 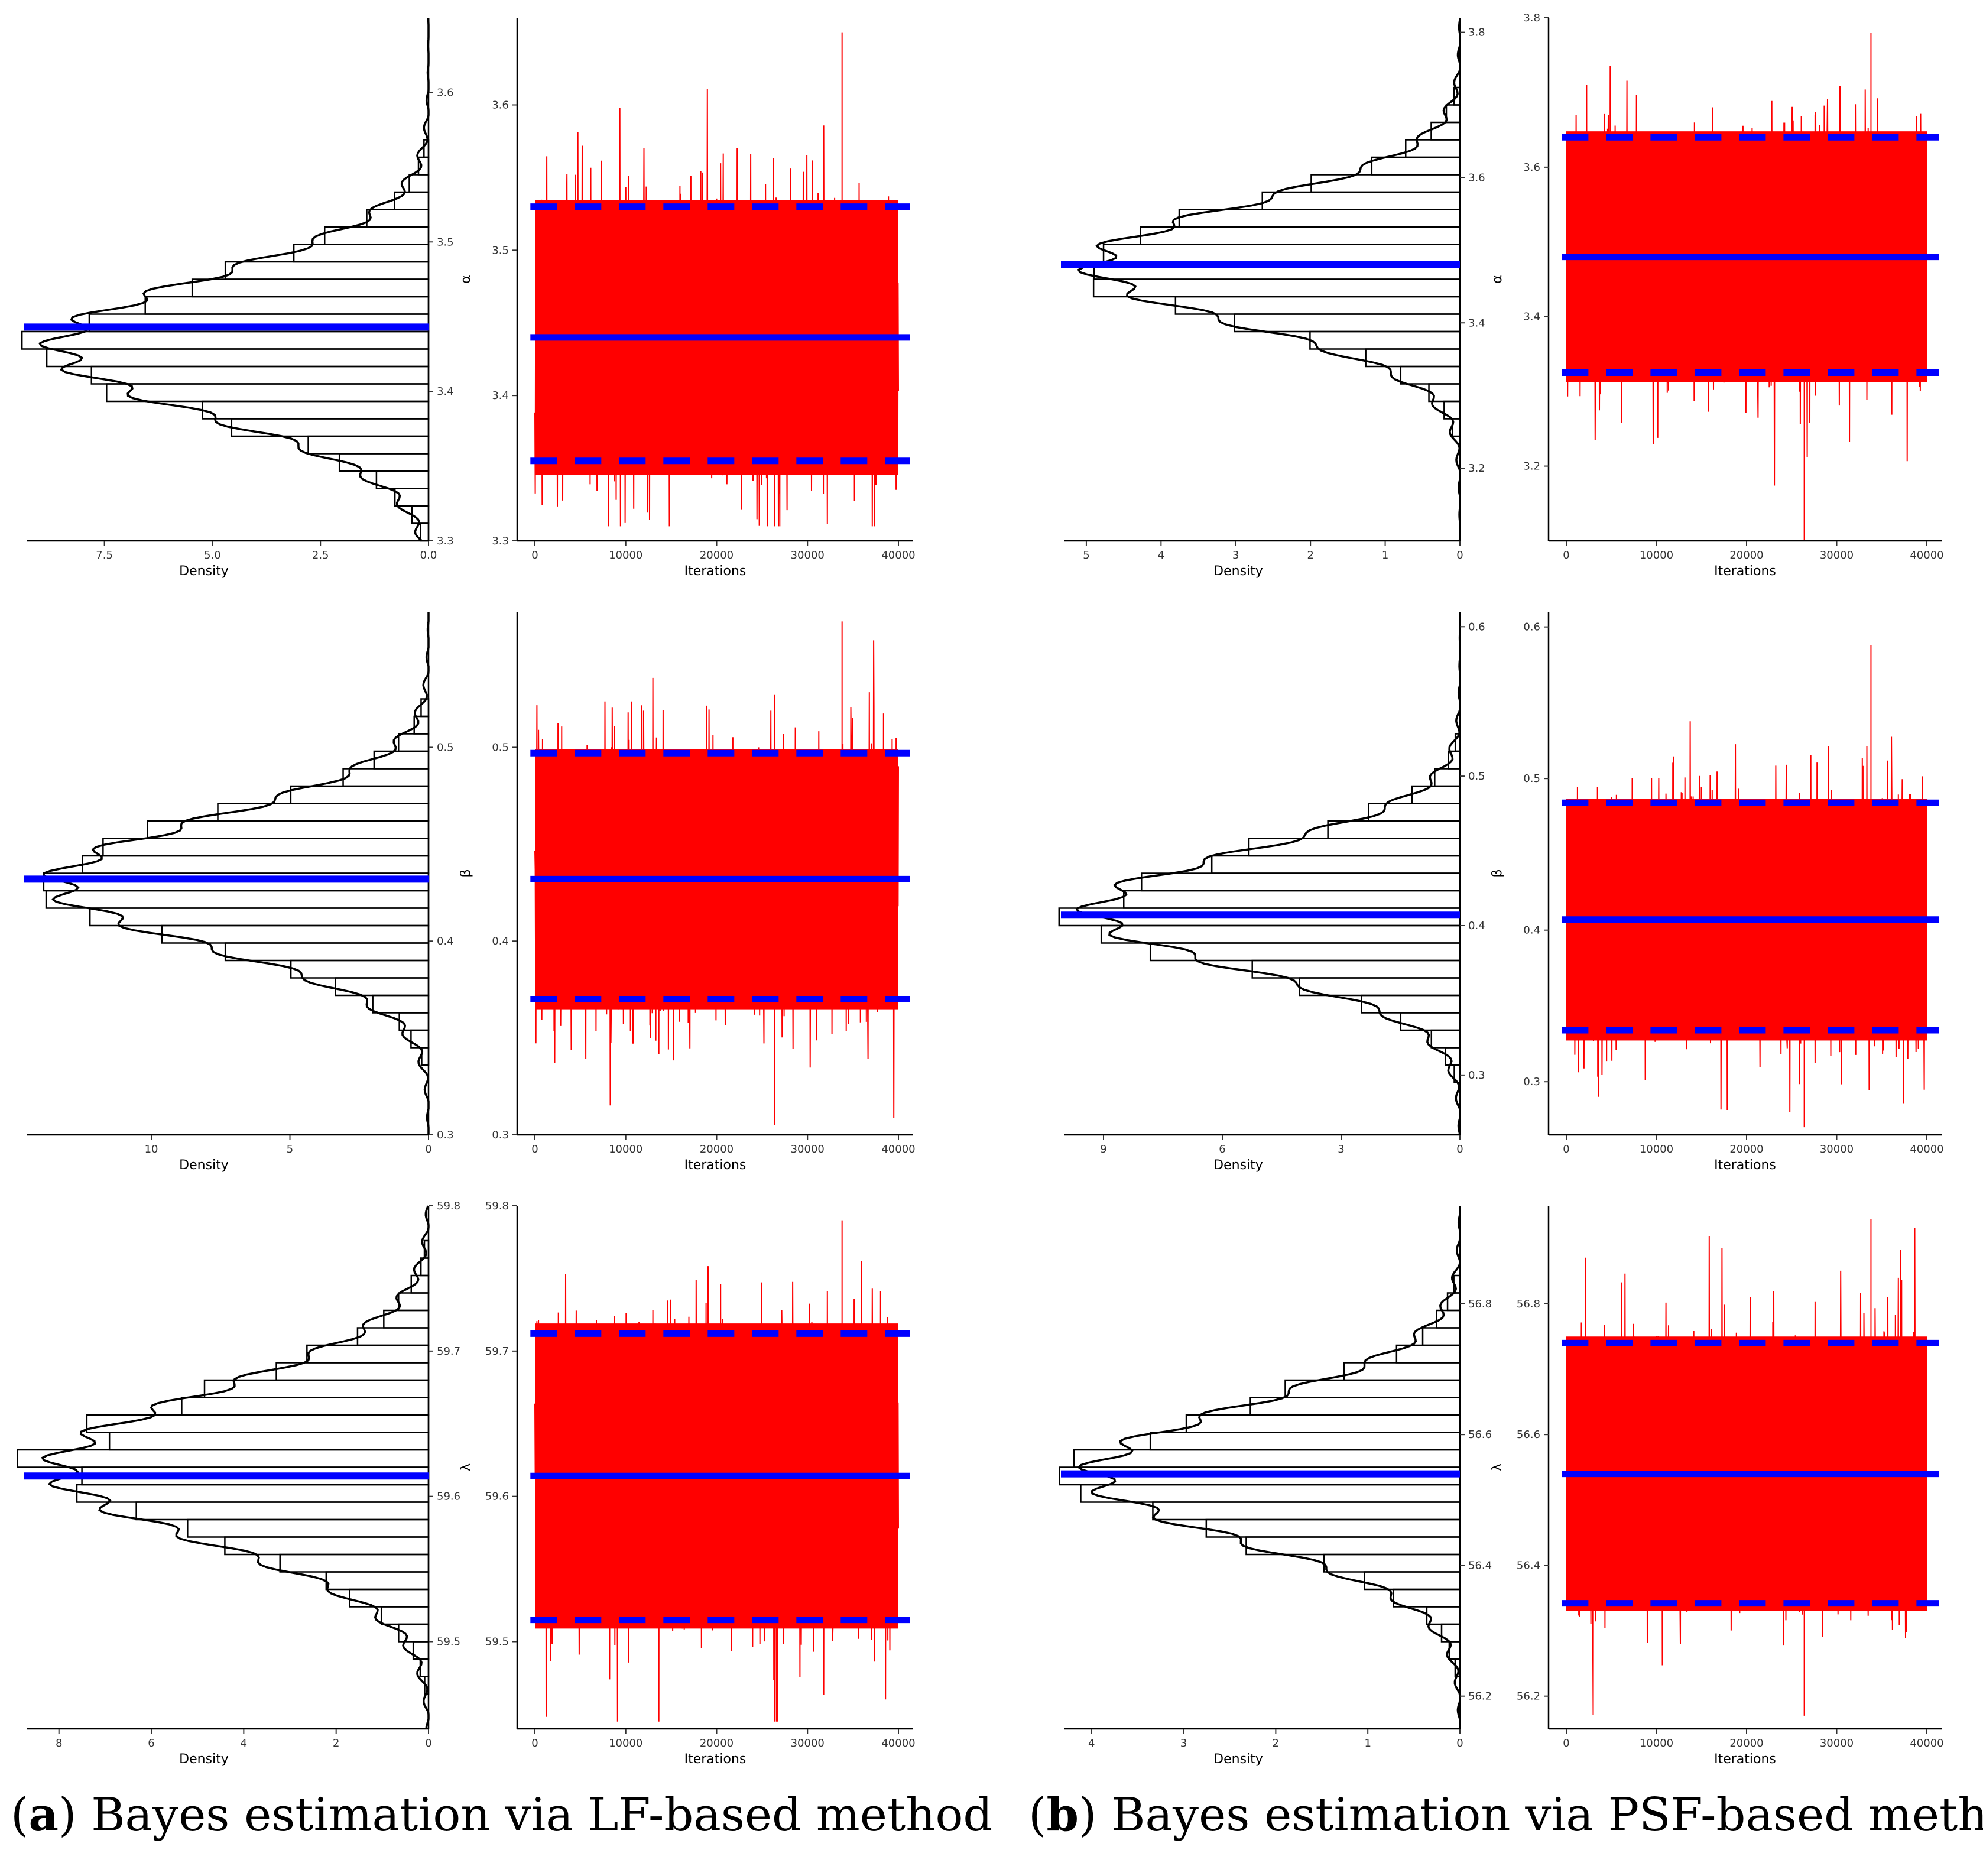 I want to click on y-tick-label: 0.6, so click(x=1476, y=627).